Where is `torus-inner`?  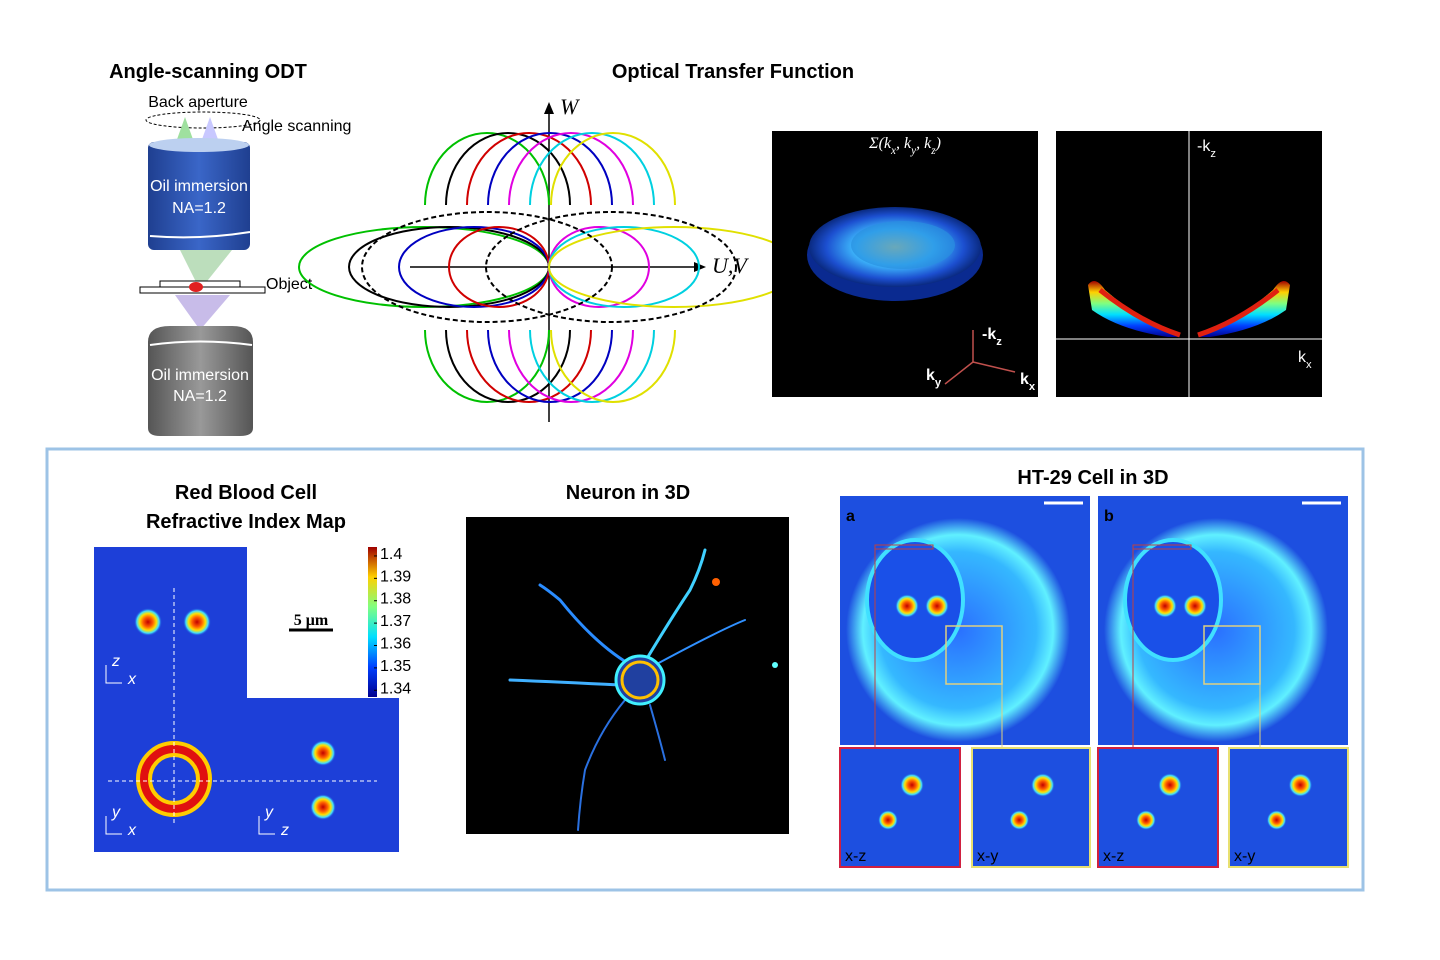 torus-inner is located at coordinates (903, 245).